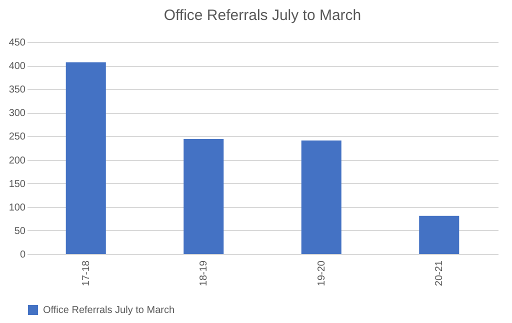 Image resolution: width=512 pixels, height=323 pixels. I want to click on legend-label: Office Referrals July to March, so click(109, 310).